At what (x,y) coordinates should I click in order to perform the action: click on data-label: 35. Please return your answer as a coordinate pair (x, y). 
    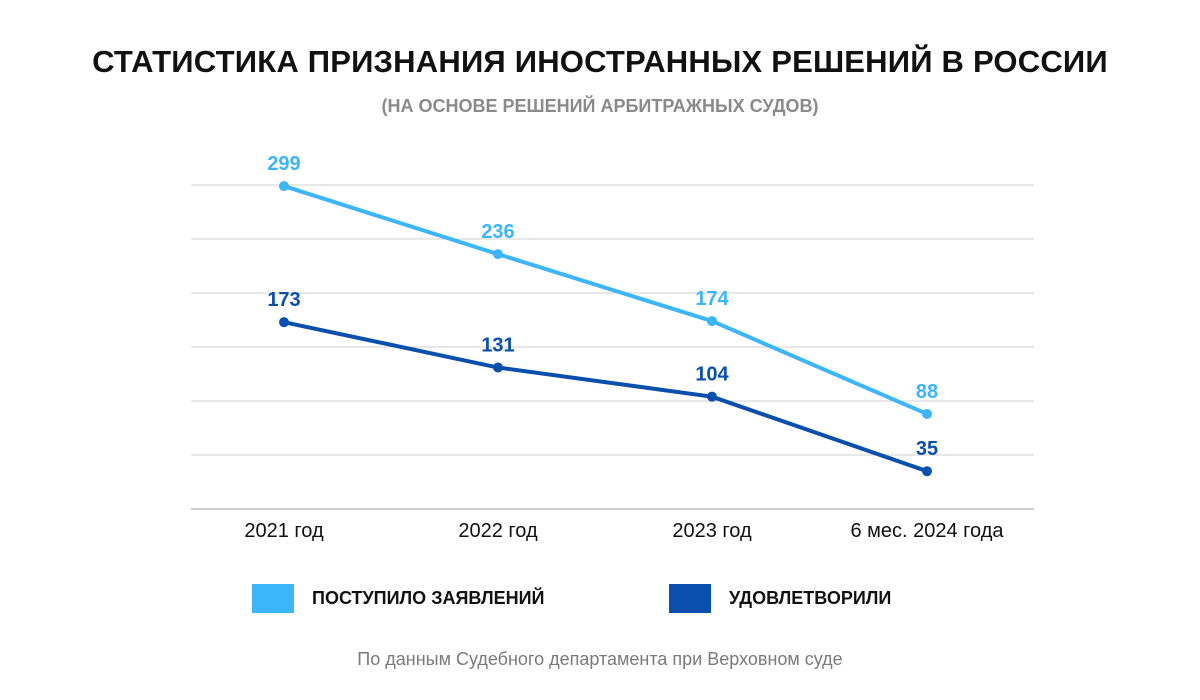
    Looking at the image, I should click on (927, 449).